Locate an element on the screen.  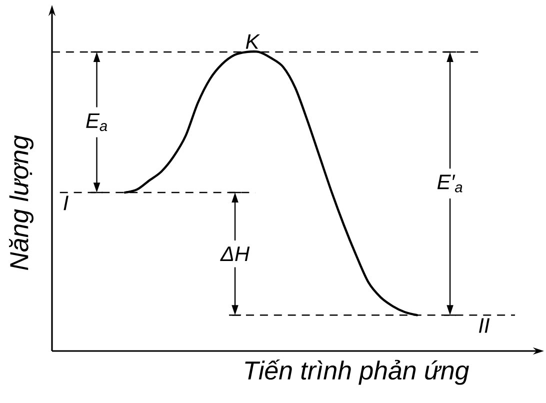
ref-line-label: I is located at coordinates (66, 203).